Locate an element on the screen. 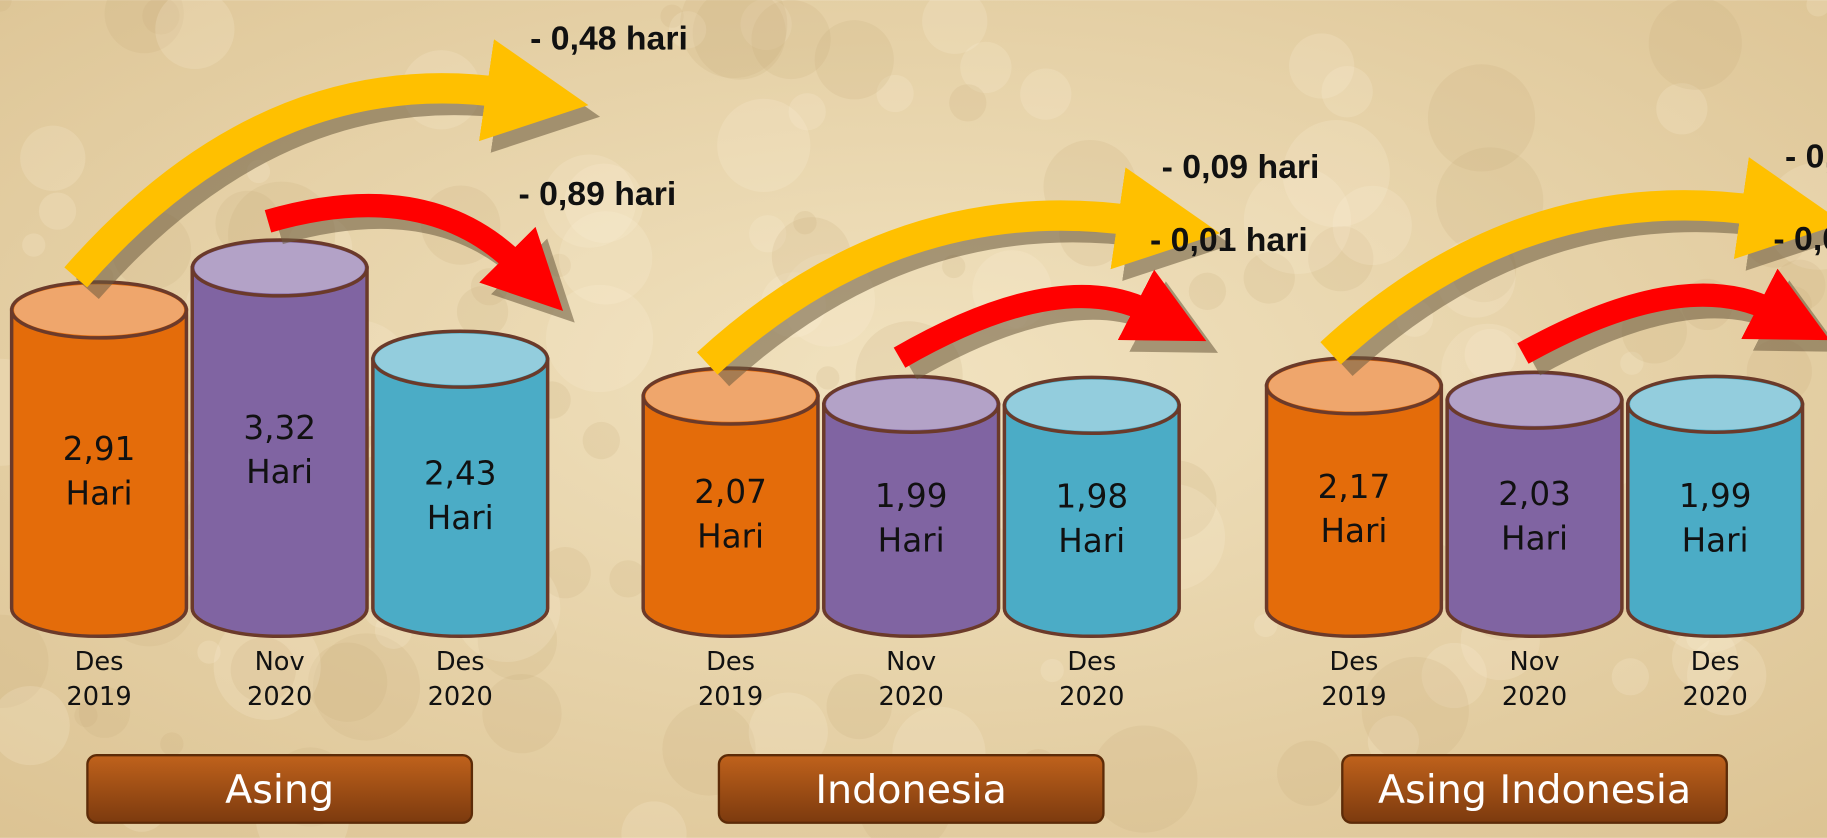  group-label: Asing is located at coordinates (279, 790).